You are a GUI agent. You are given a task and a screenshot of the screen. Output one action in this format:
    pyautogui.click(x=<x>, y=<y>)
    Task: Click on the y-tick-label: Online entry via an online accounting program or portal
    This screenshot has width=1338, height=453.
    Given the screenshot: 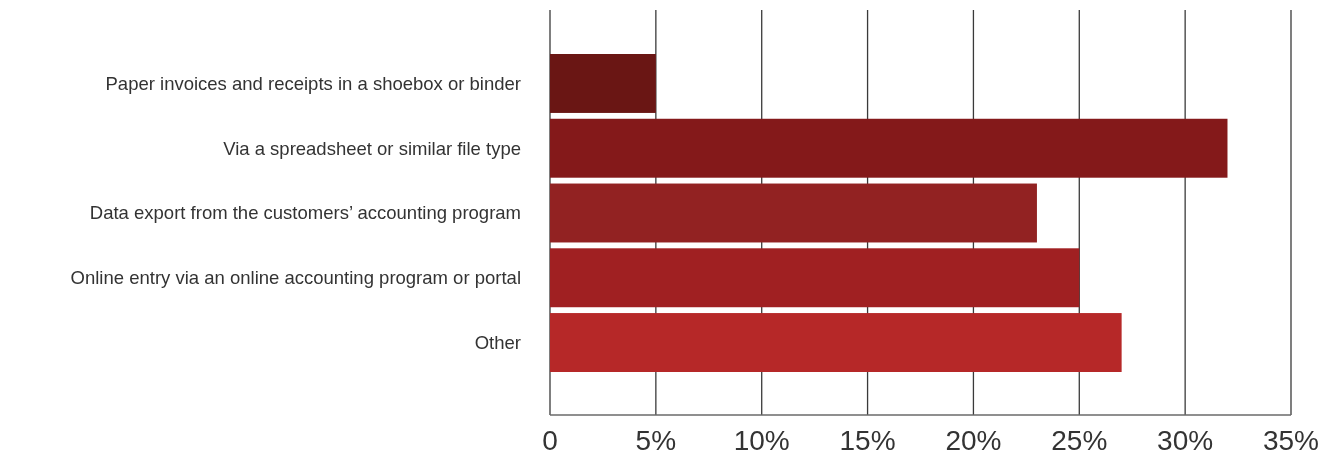 What is the action you would take?
    pyautogui.click(x=295, y=278)
    